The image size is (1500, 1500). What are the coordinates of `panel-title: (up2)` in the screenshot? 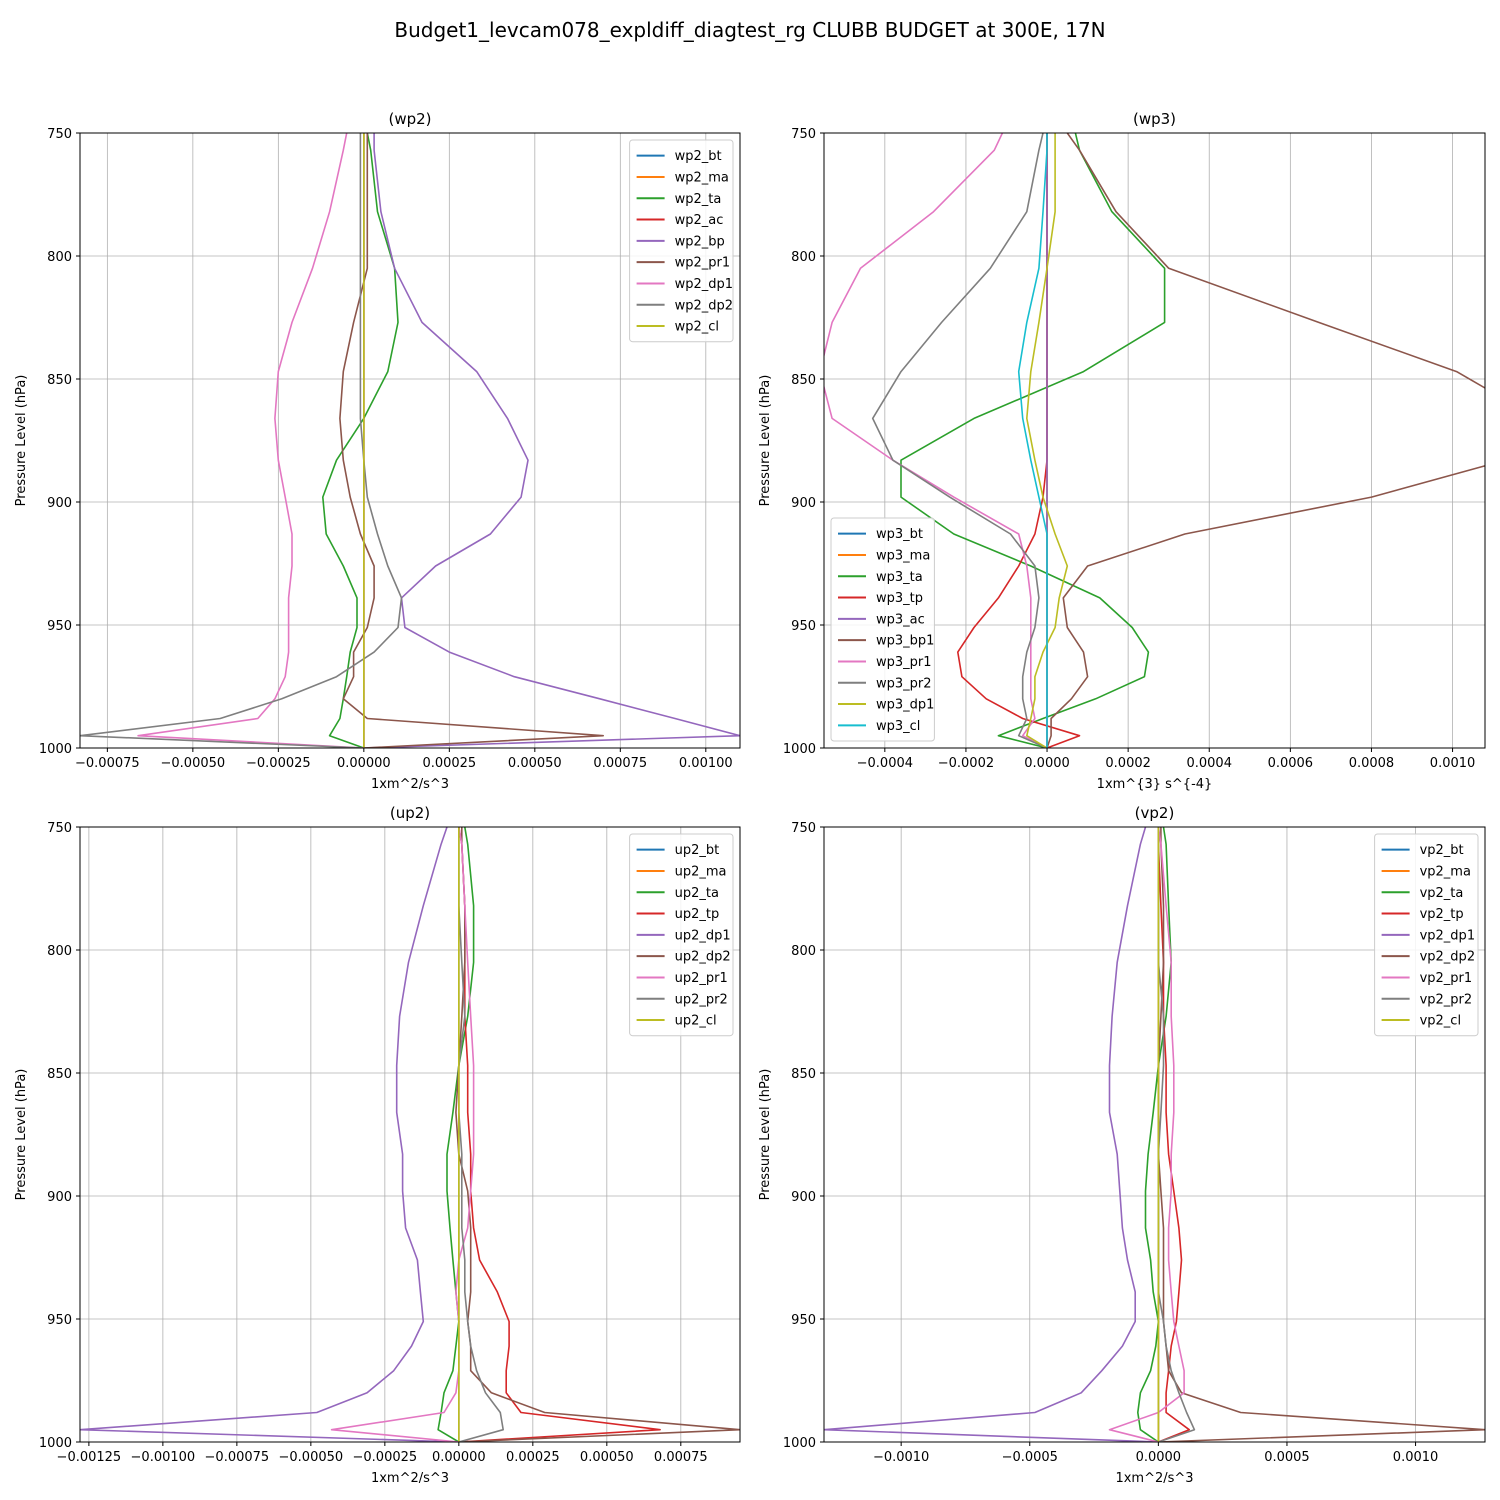 It's located at (410, 813).